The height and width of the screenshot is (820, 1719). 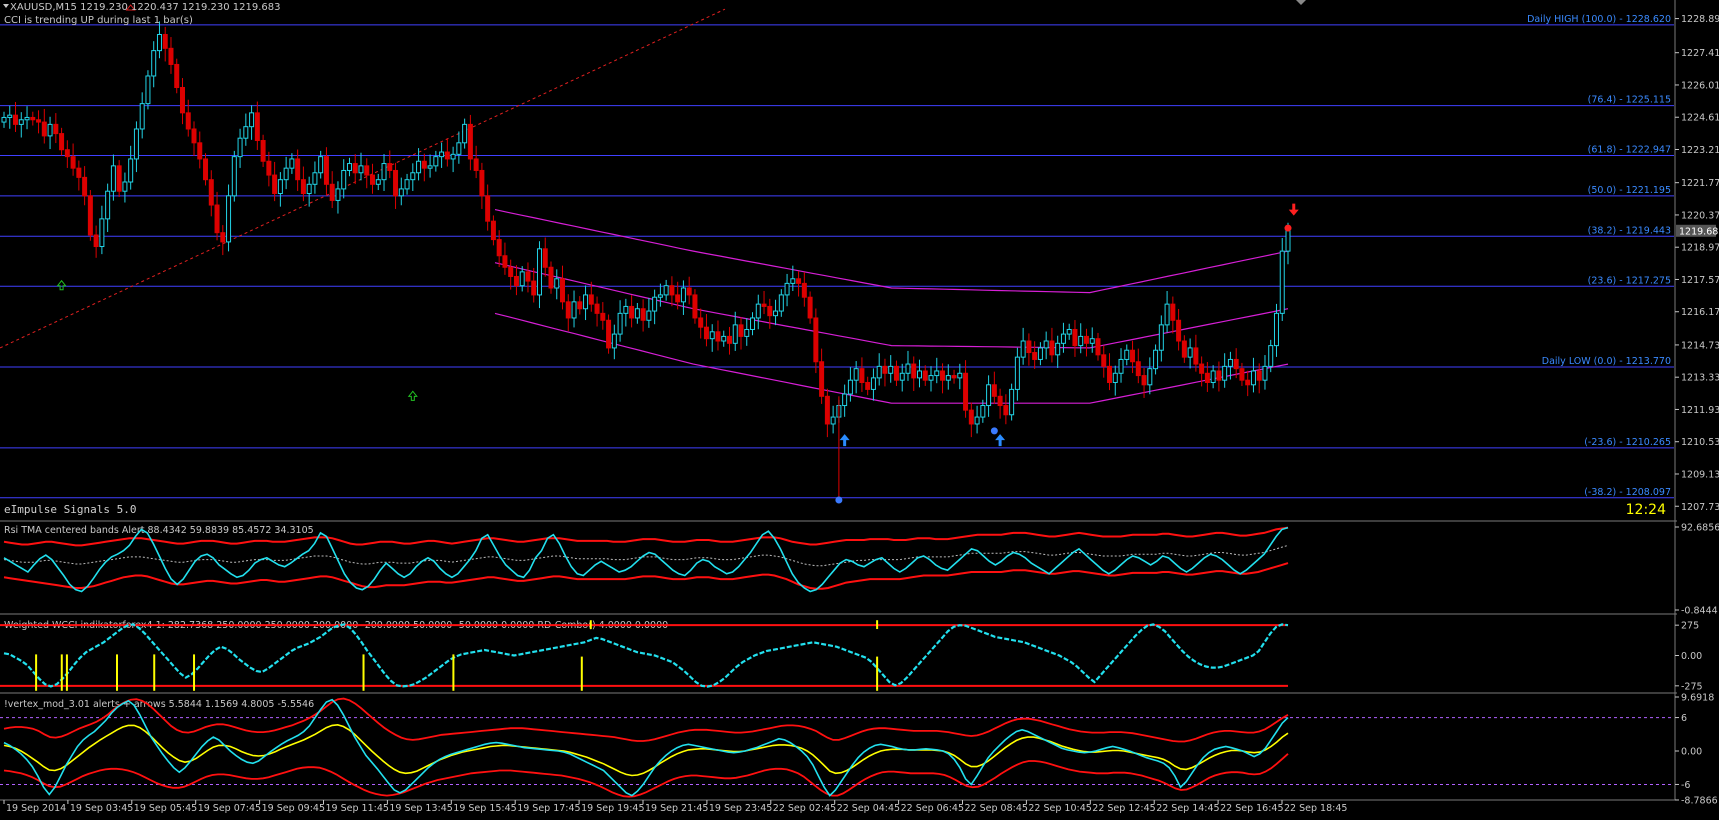 I want to click on level-label: (61.8) - 1222.947, so click(x=1629, y=150).